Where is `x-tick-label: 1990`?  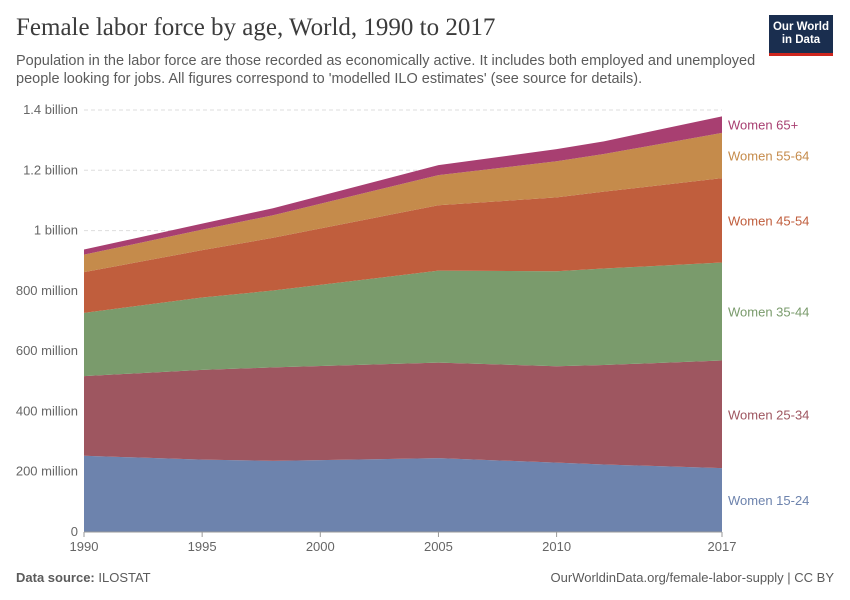
x-tick-label: 1990 is located at coordinates (84, 546).